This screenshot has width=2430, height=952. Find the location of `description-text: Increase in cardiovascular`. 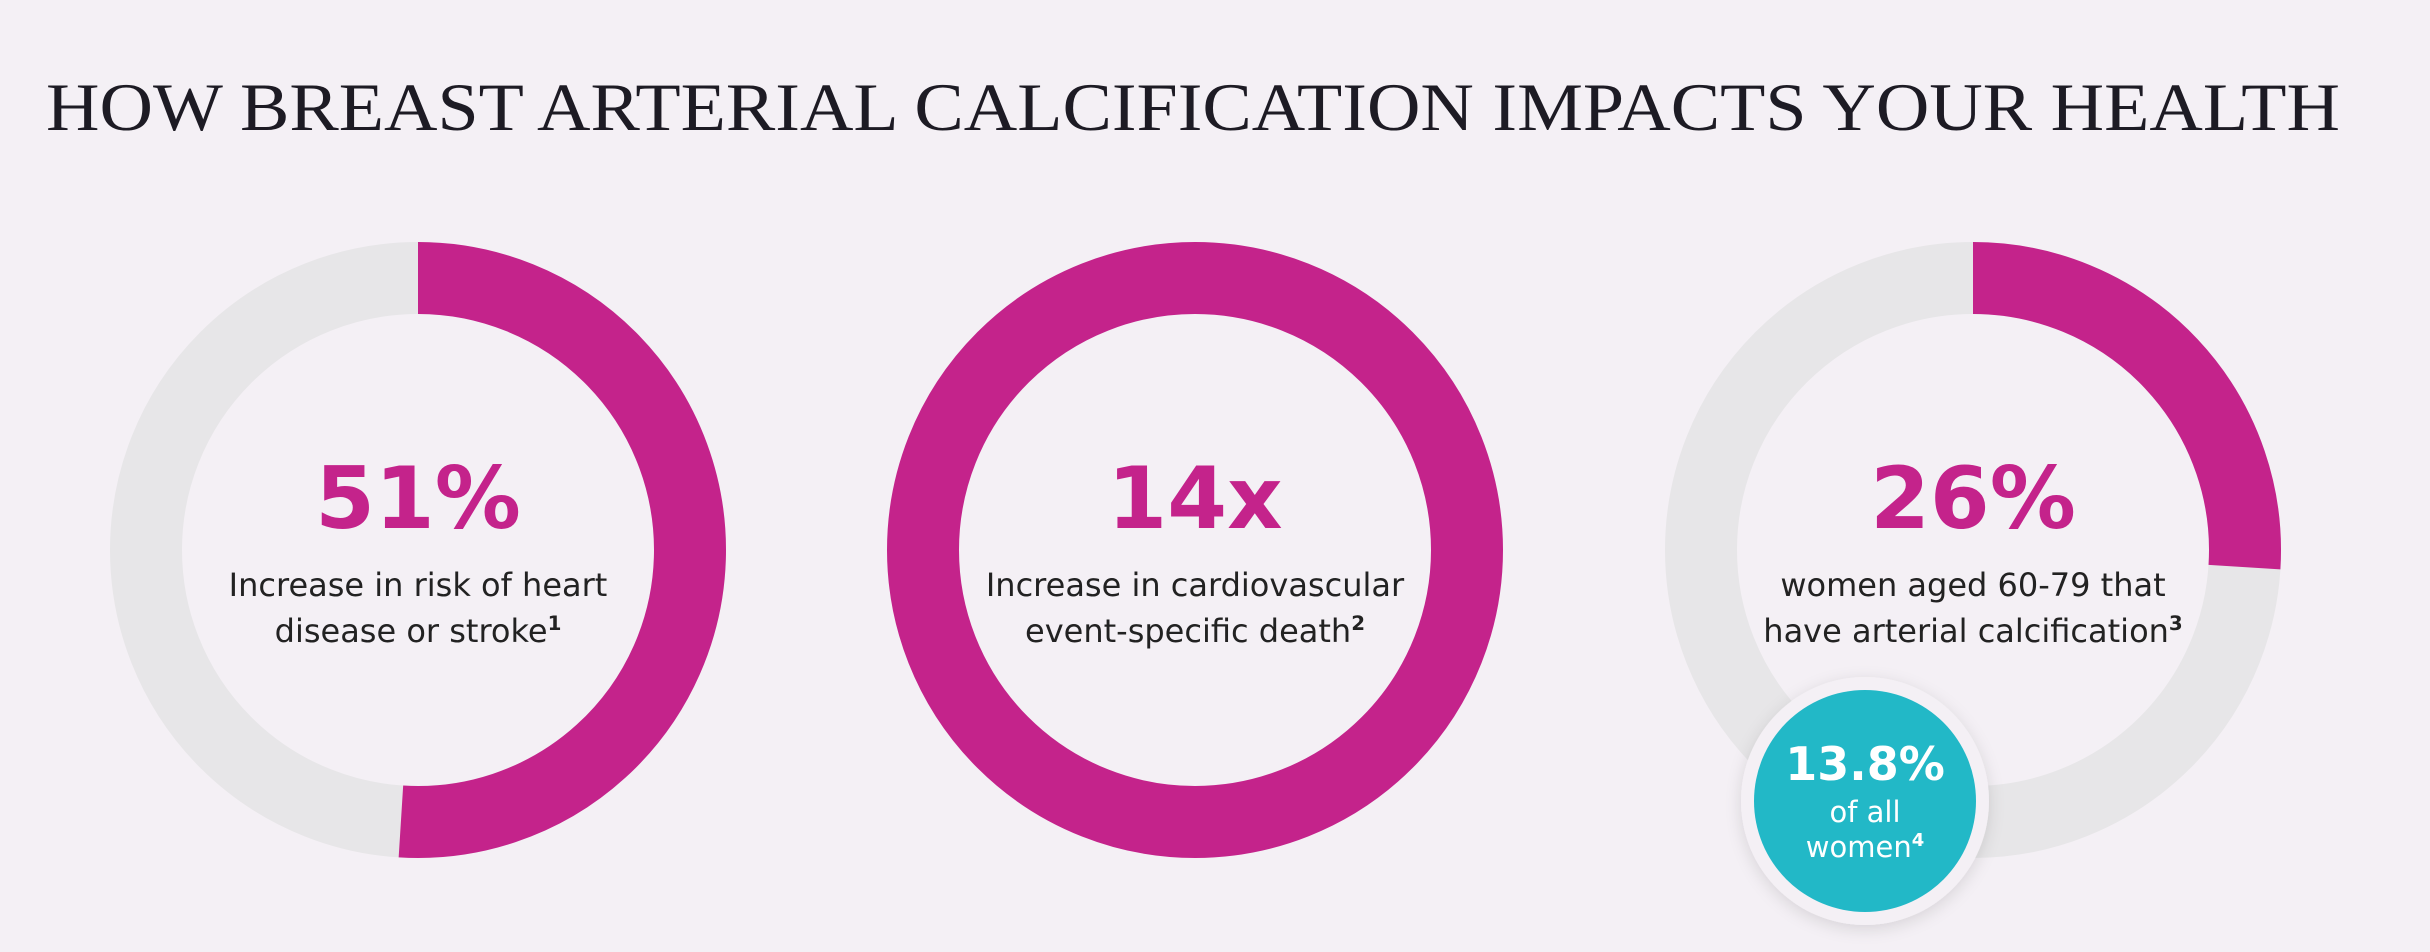

description-text: Increase in cardiovascular is located at coordinates (1195, 585).